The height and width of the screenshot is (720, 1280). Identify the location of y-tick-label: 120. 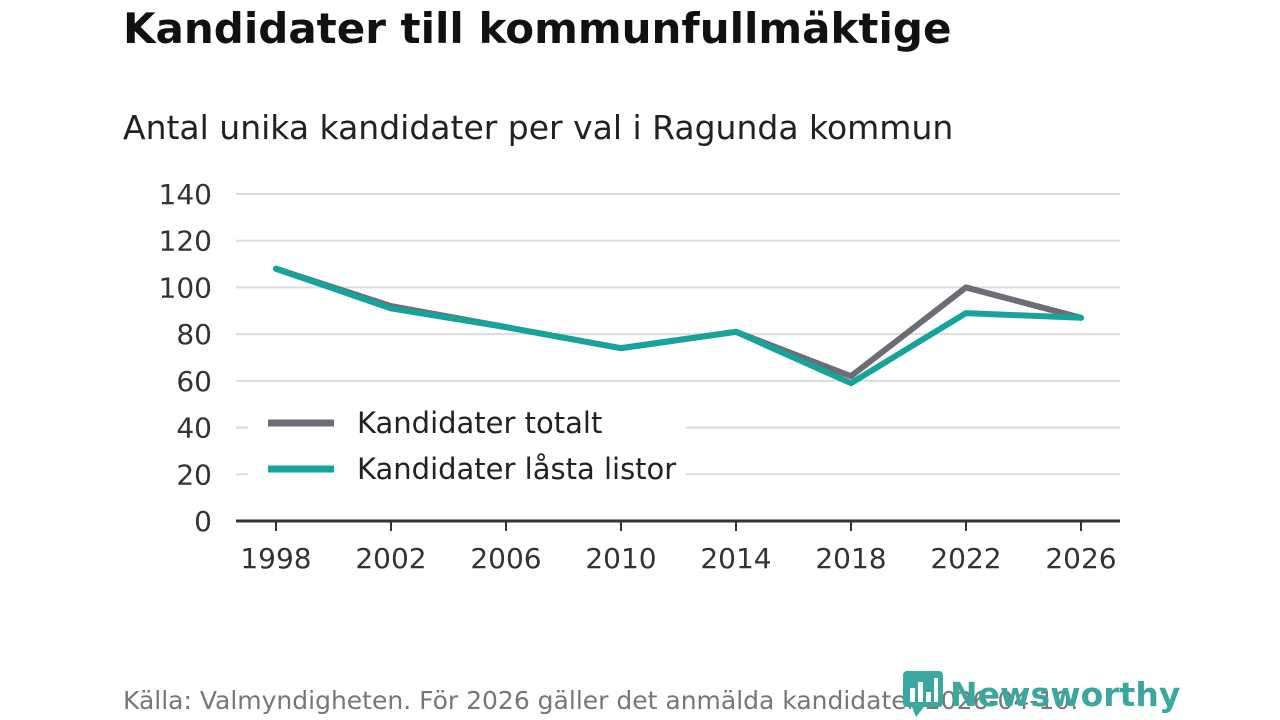
(185, 241).